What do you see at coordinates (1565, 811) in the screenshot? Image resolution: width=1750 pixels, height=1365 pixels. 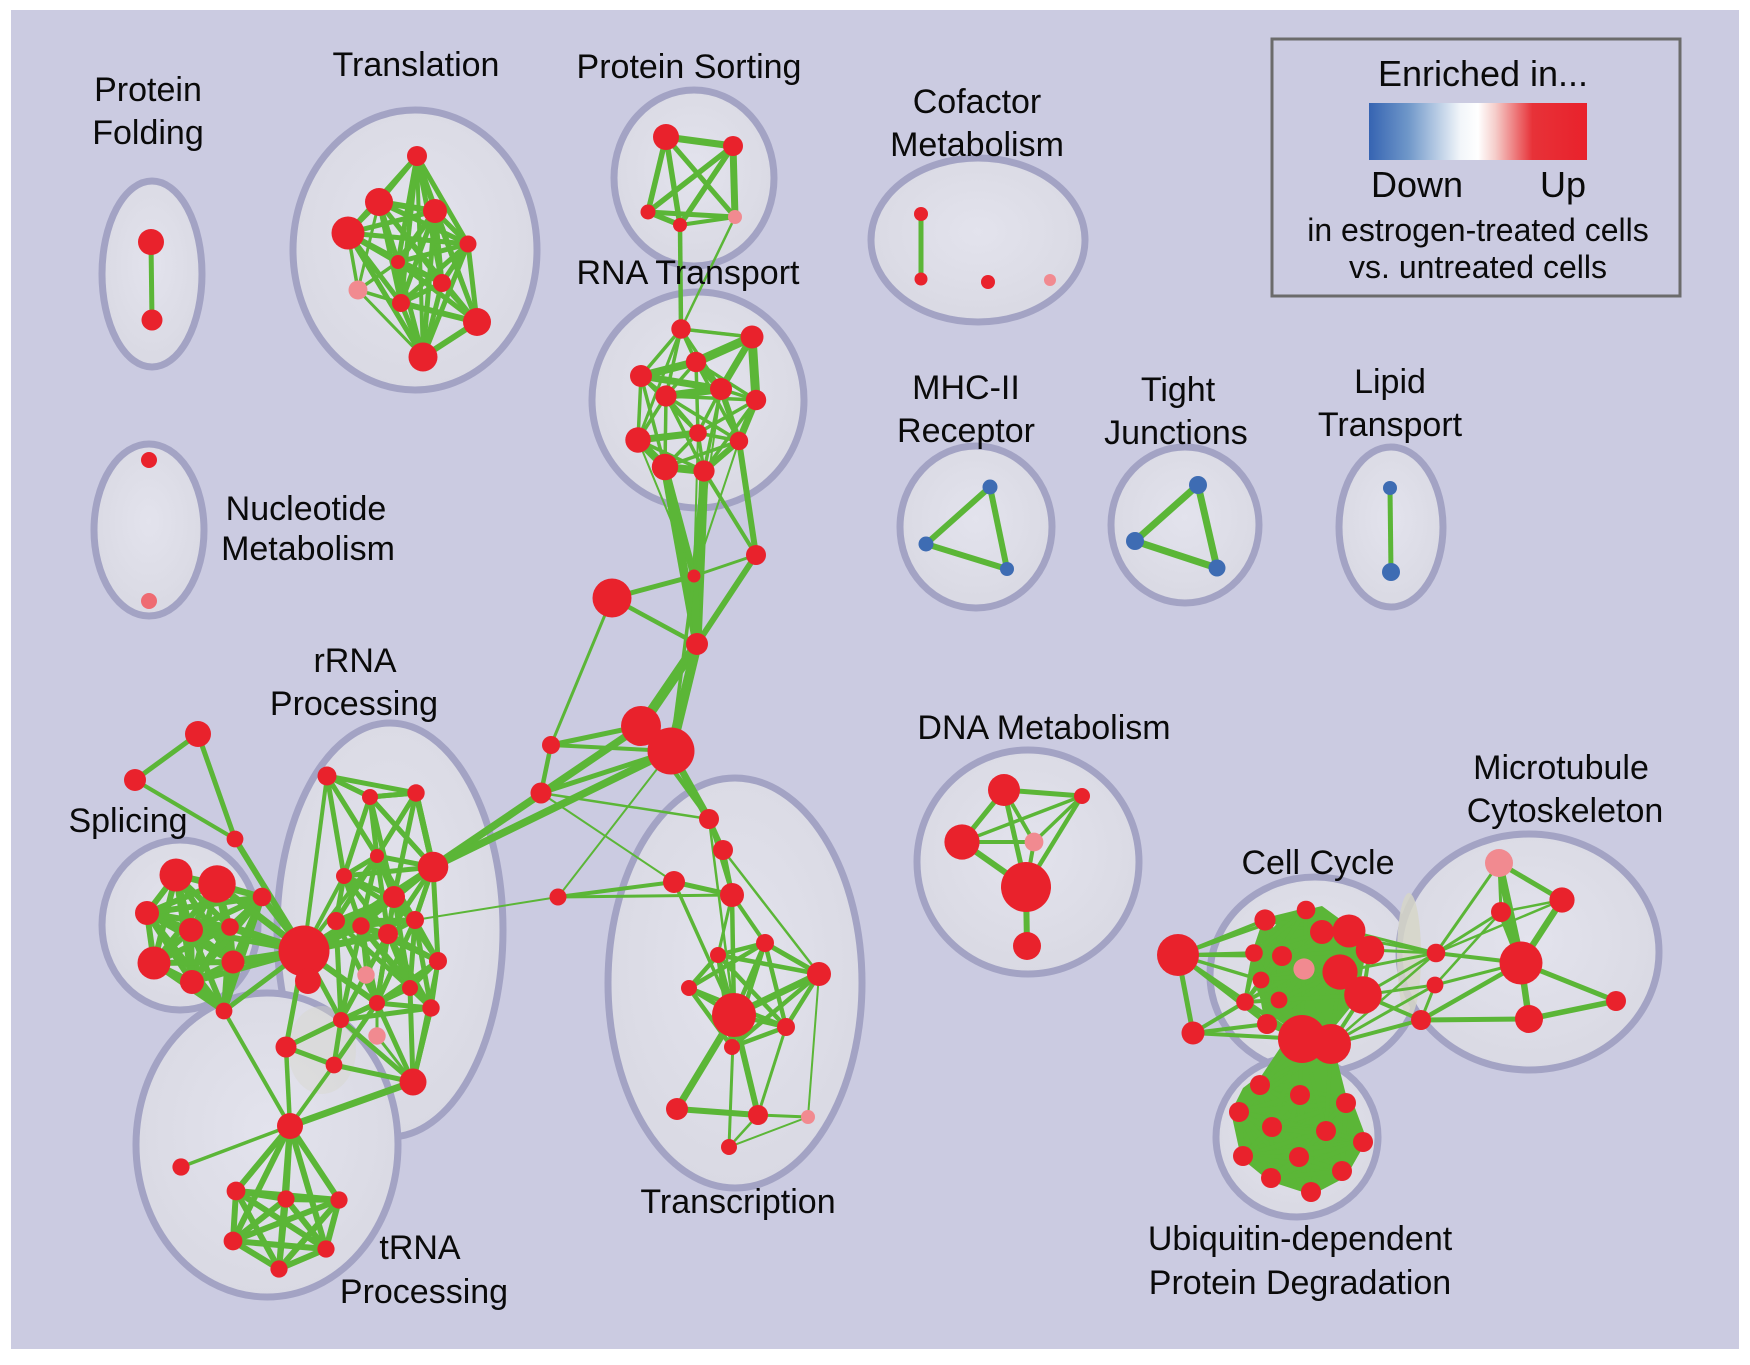 I see `svg-text: Cytoskeleton` at bounding box center [1565, 811].